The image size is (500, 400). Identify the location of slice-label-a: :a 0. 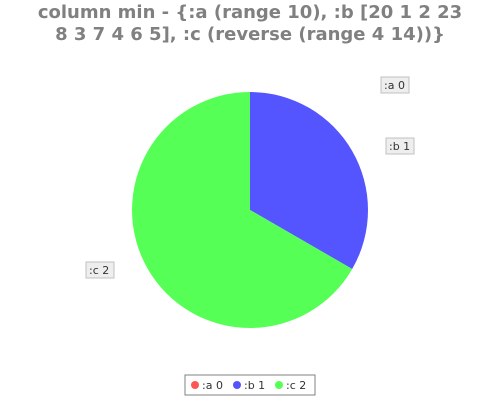
(395, 85).